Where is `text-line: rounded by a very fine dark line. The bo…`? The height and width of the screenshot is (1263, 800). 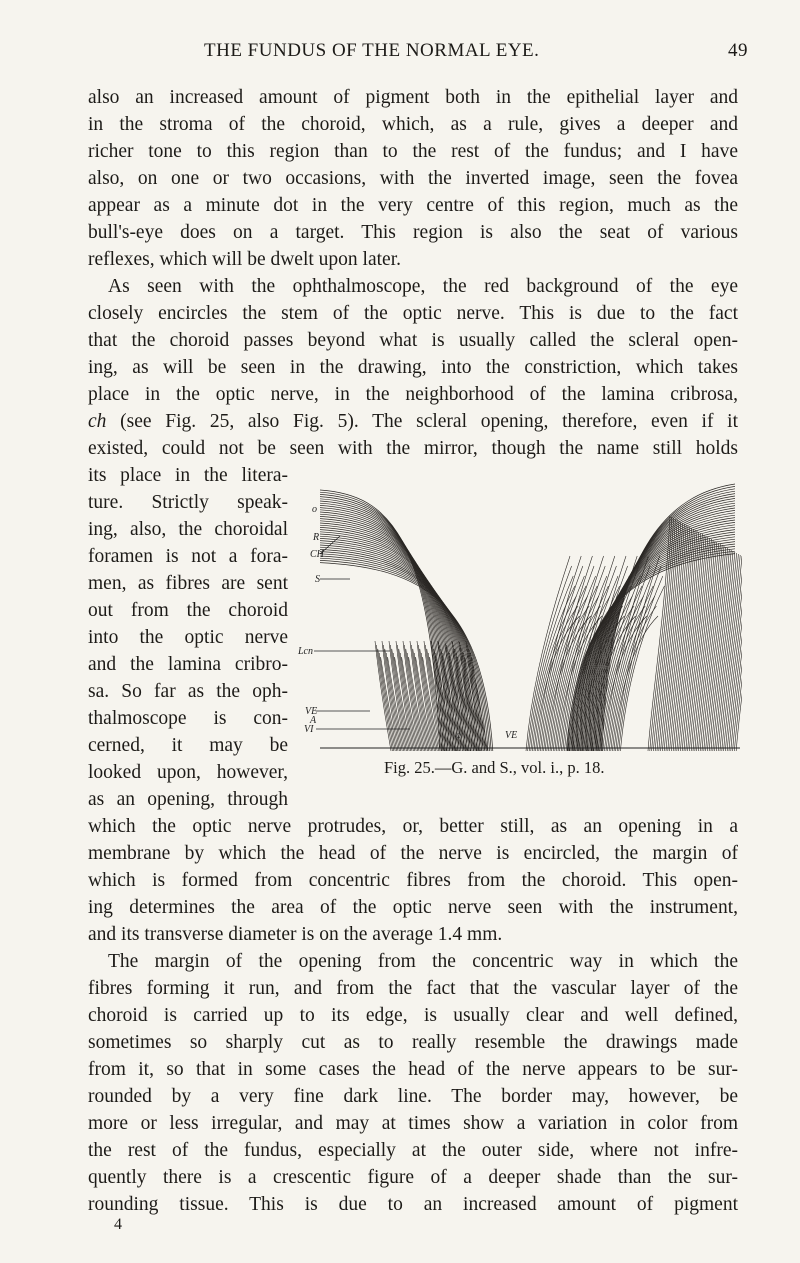
text-line: rounded by a very fine dark line. The bo… is located at coordinates (413, 1096).